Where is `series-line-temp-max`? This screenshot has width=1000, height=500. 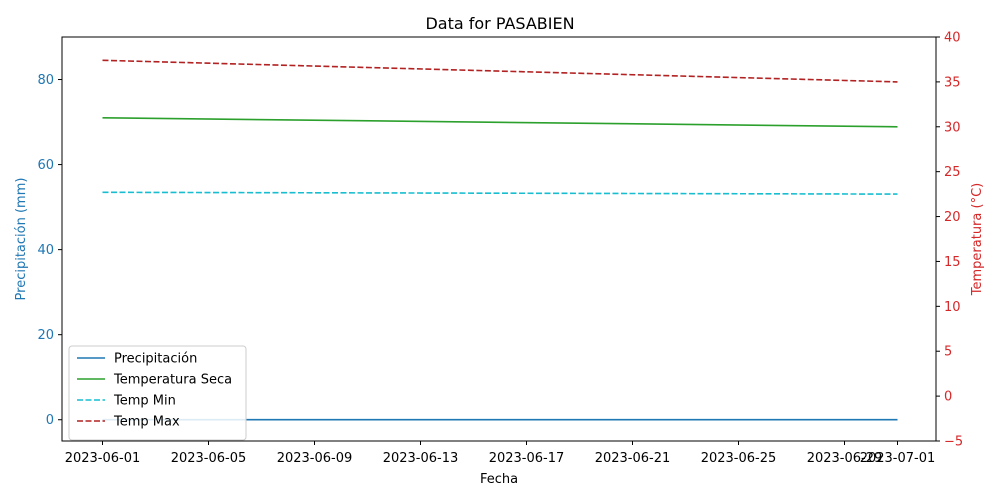
series-line-temp-max is located at coordinates (500, 71).